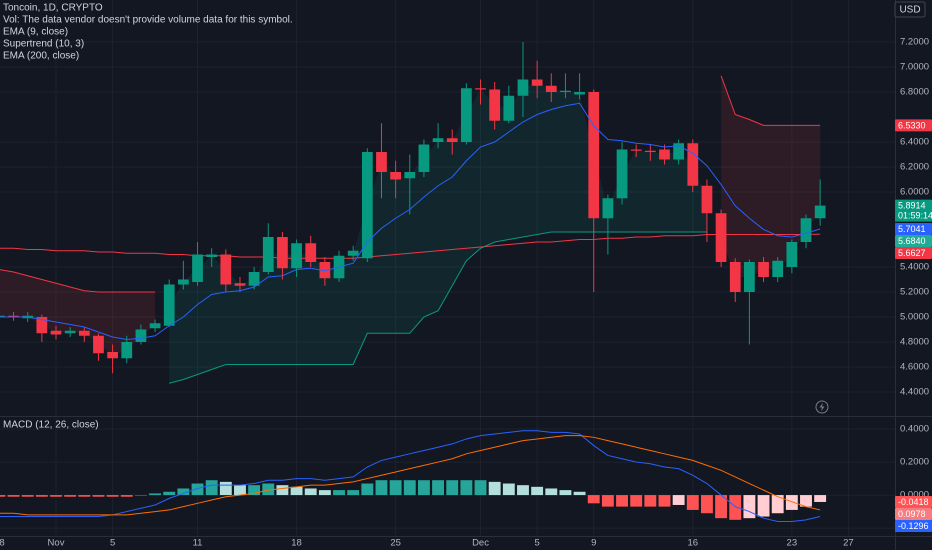  Describe the element at coordinates (41, 56) in the screenshot. I see `legend-ema200: EMA (200, close)` at that location.